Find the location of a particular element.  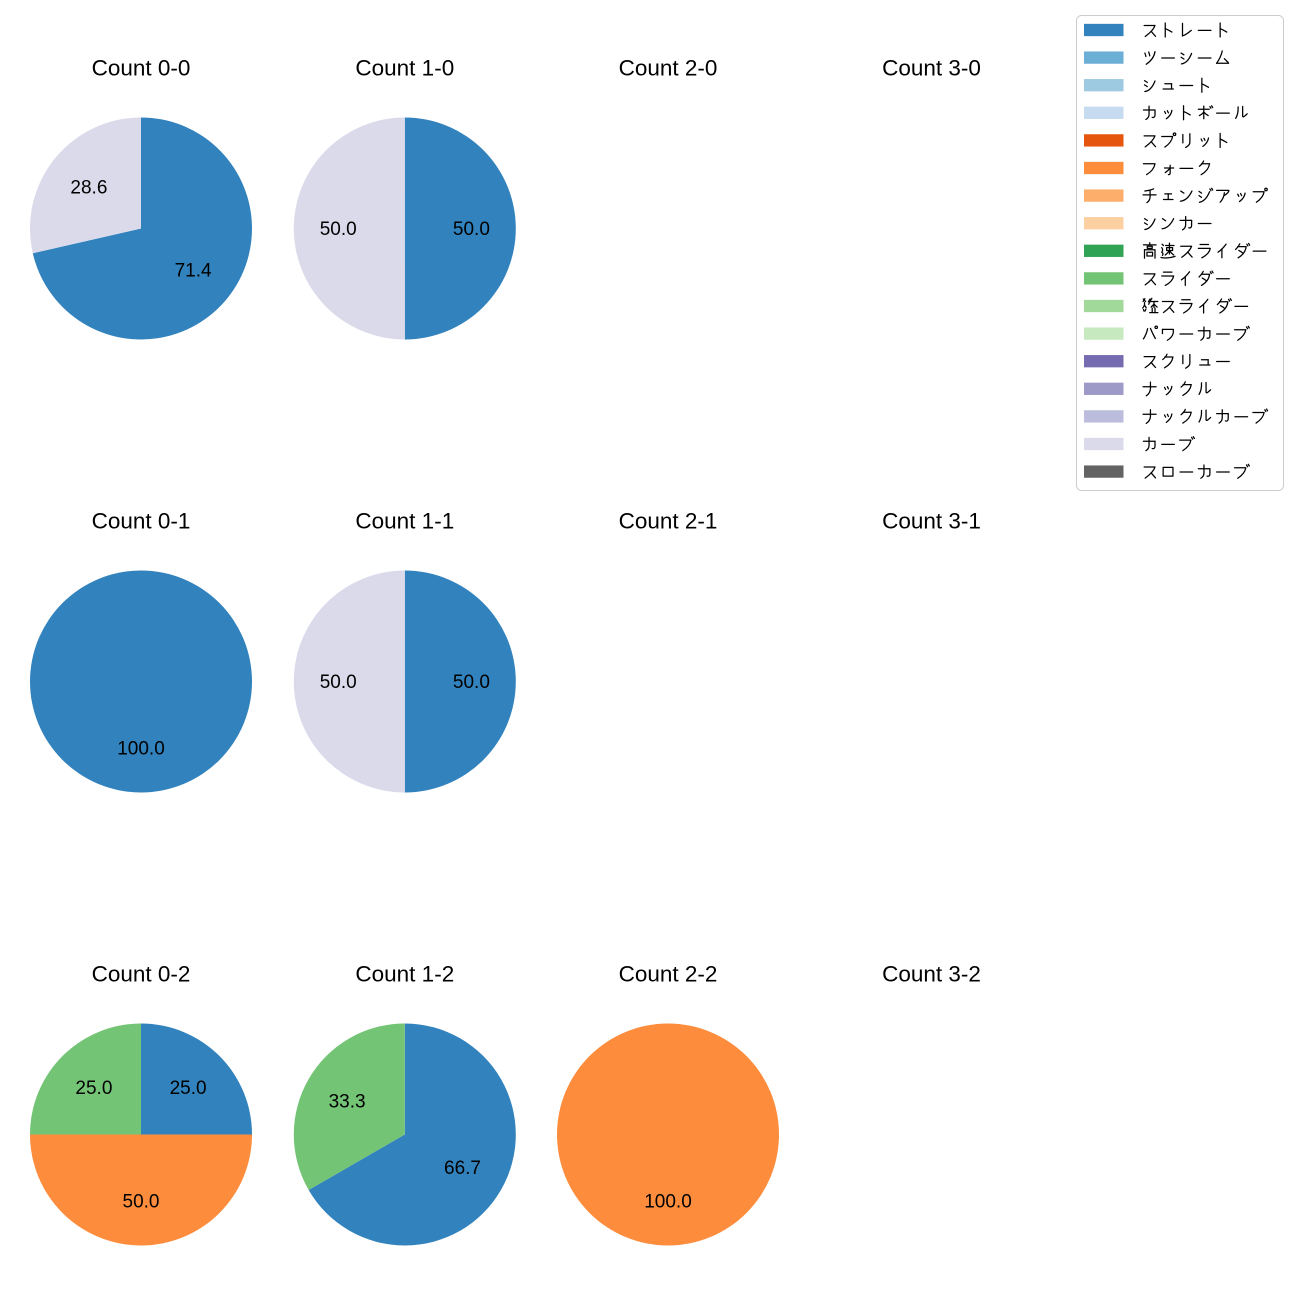

svg-text: Count 1-2 is located at coordinates (404, 974).